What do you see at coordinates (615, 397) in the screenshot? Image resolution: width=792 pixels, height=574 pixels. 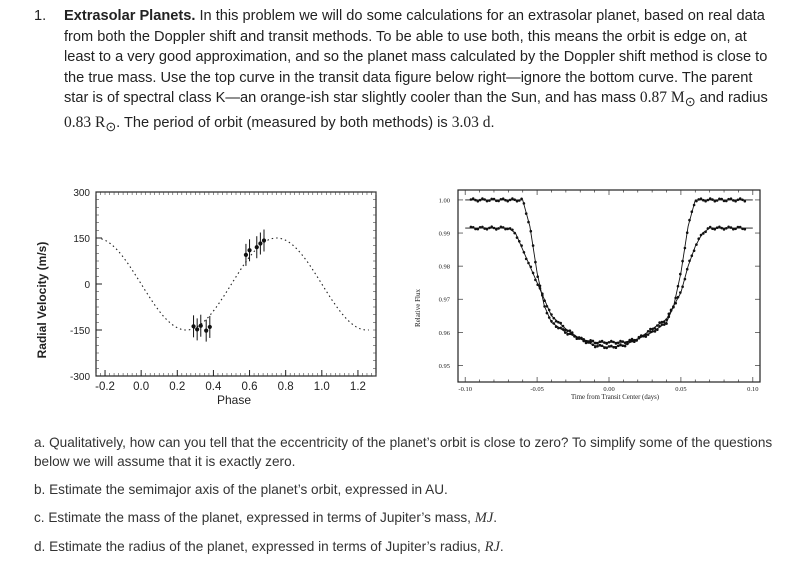 I see `transit-x-axis-label: Time from Transit Center (days)` at bounding box center [615, 397].